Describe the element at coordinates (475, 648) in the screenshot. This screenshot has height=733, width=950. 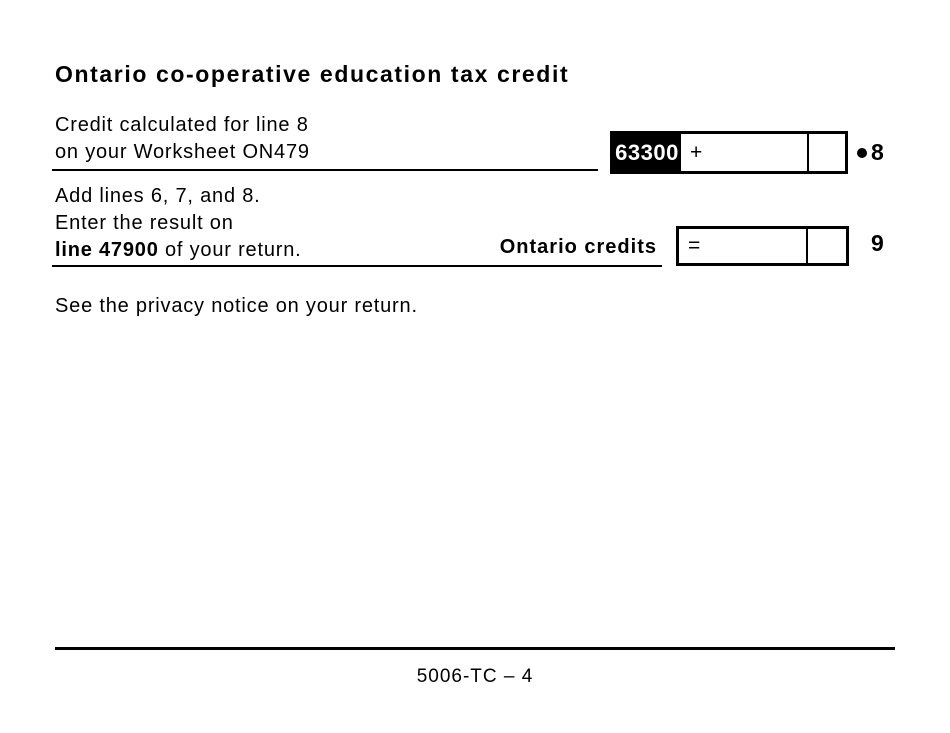
I see `footer-rule` at that location.